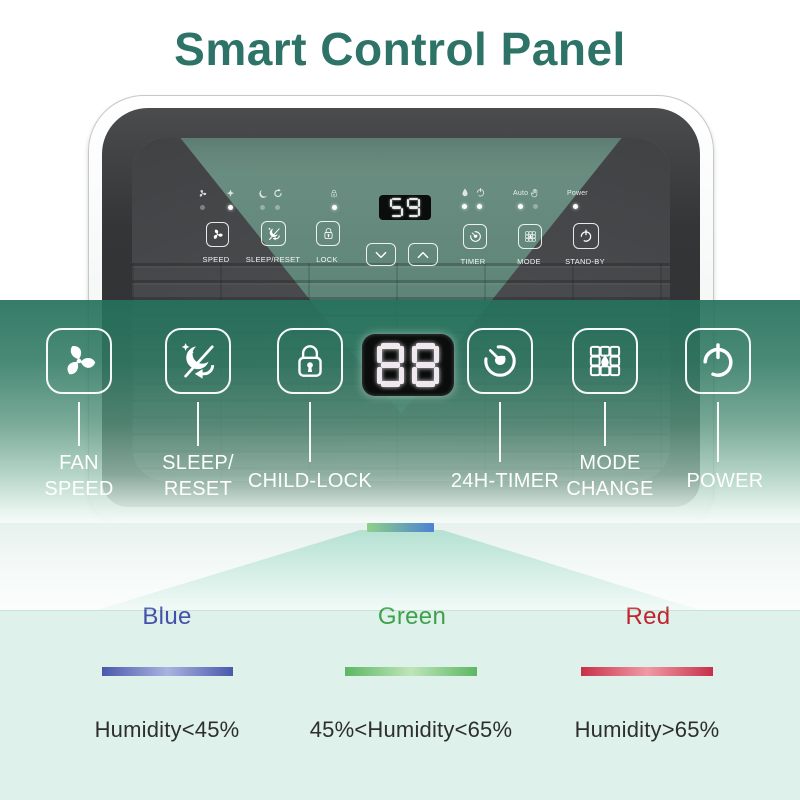 The height and width of the screenshot is (800, 800). I want to click on legend-bar-green, so click(411, 671).